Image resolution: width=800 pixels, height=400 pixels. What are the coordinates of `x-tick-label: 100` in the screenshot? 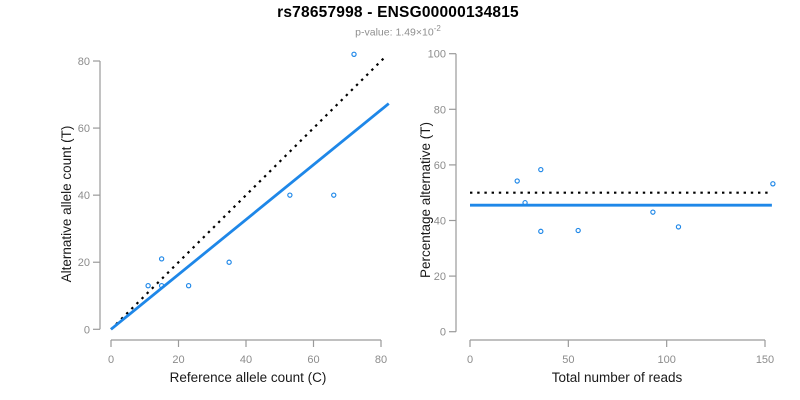 It's located at (666, 360).